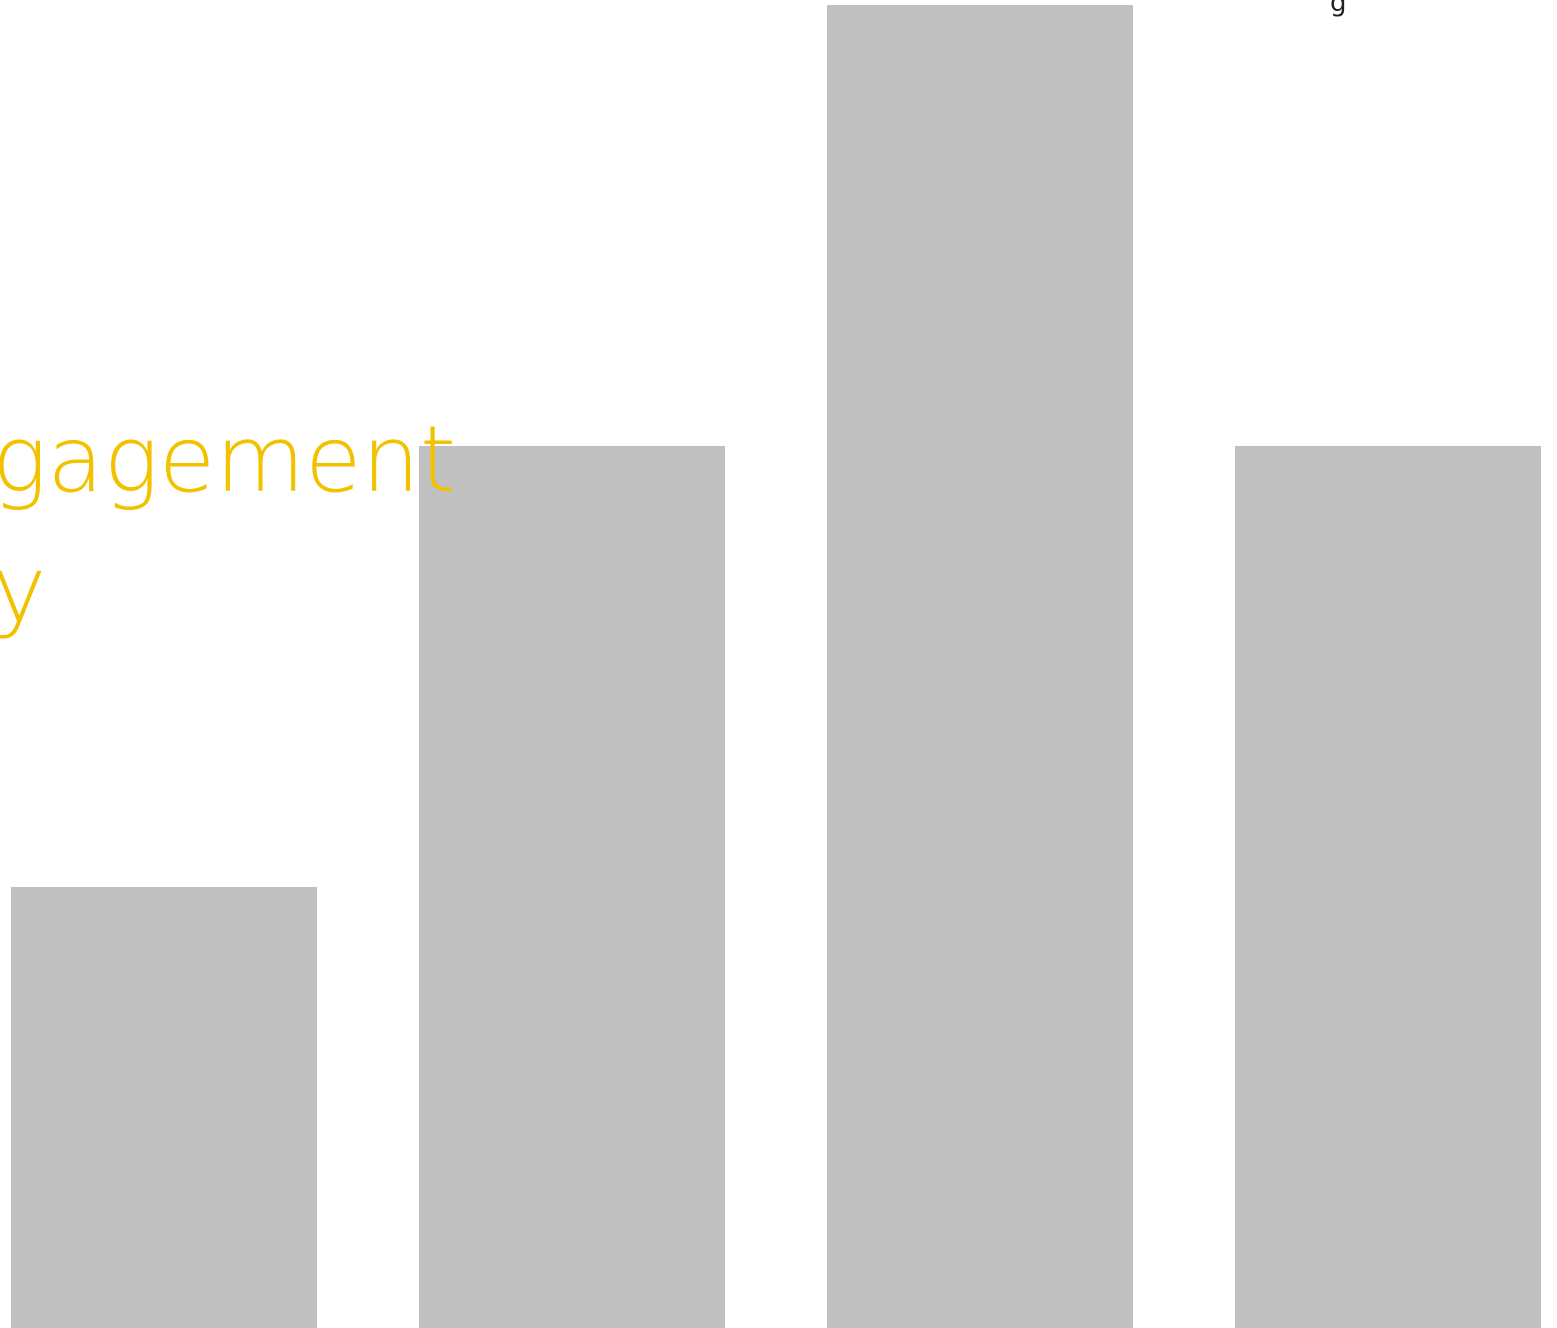 The width and height of the screenshot is (1557, 1328). Describe the element at coordinates (228, 459) in the screenshot. I see `headline-line-1: gagement` at that location.